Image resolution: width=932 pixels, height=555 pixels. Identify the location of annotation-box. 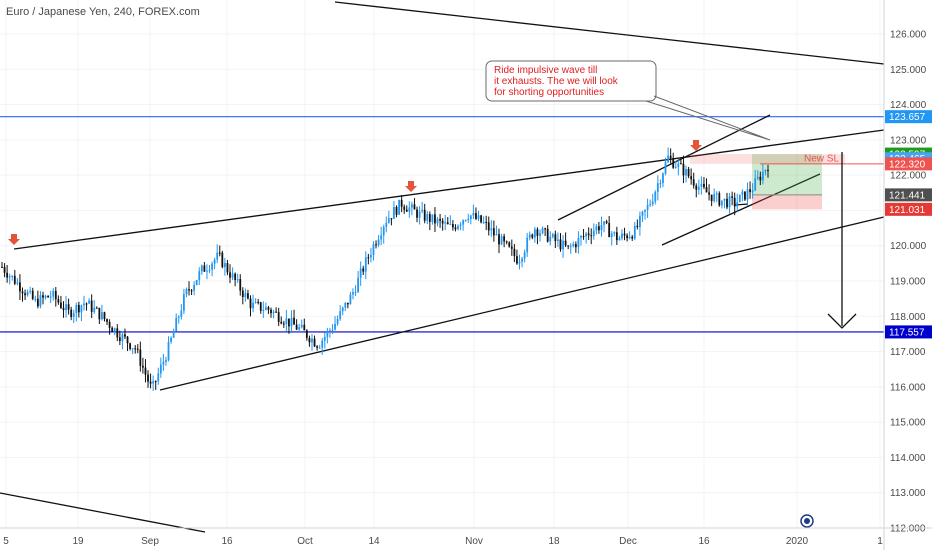
(571, 81).